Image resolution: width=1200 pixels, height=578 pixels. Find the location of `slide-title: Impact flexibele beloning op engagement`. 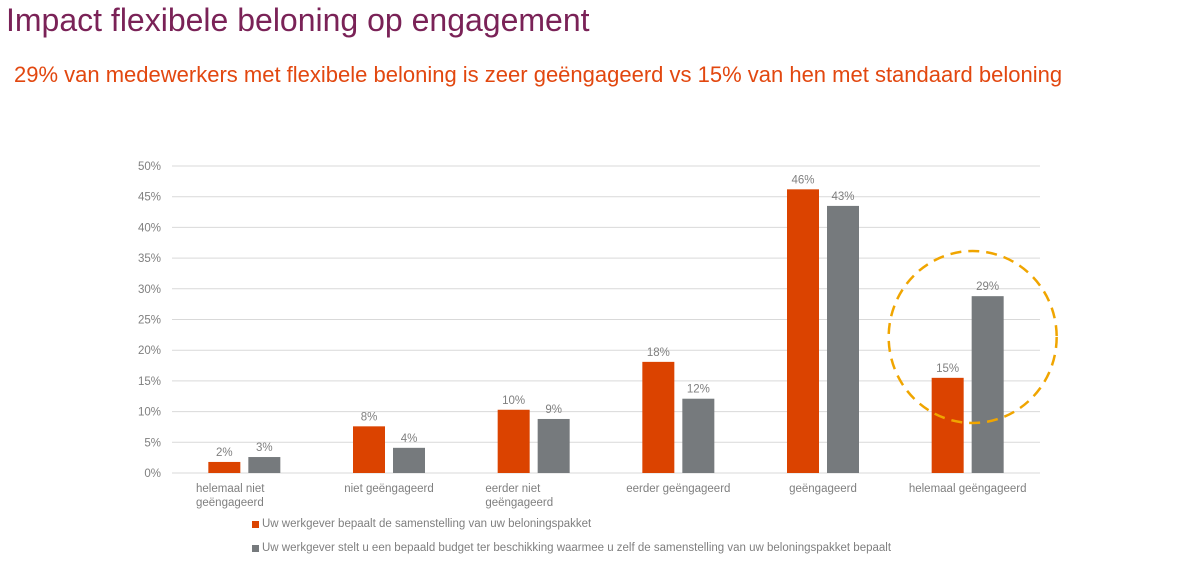

slide-title: Impact flexibele beloning op engagement is located at coordinates (298, 20).